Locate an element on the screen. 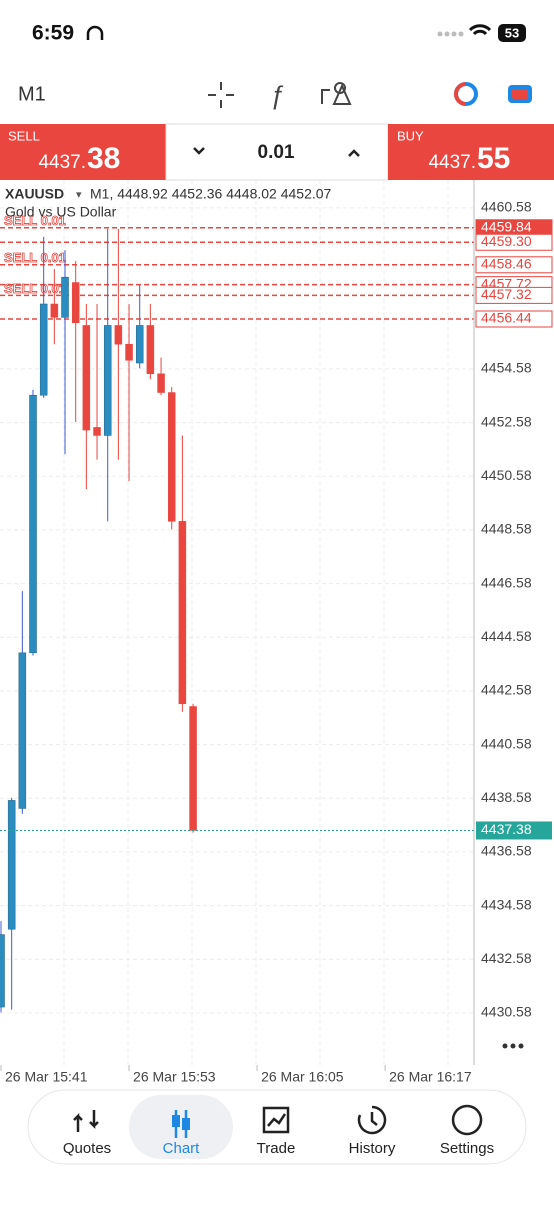  buy-button is located at coordinates (471, 152).